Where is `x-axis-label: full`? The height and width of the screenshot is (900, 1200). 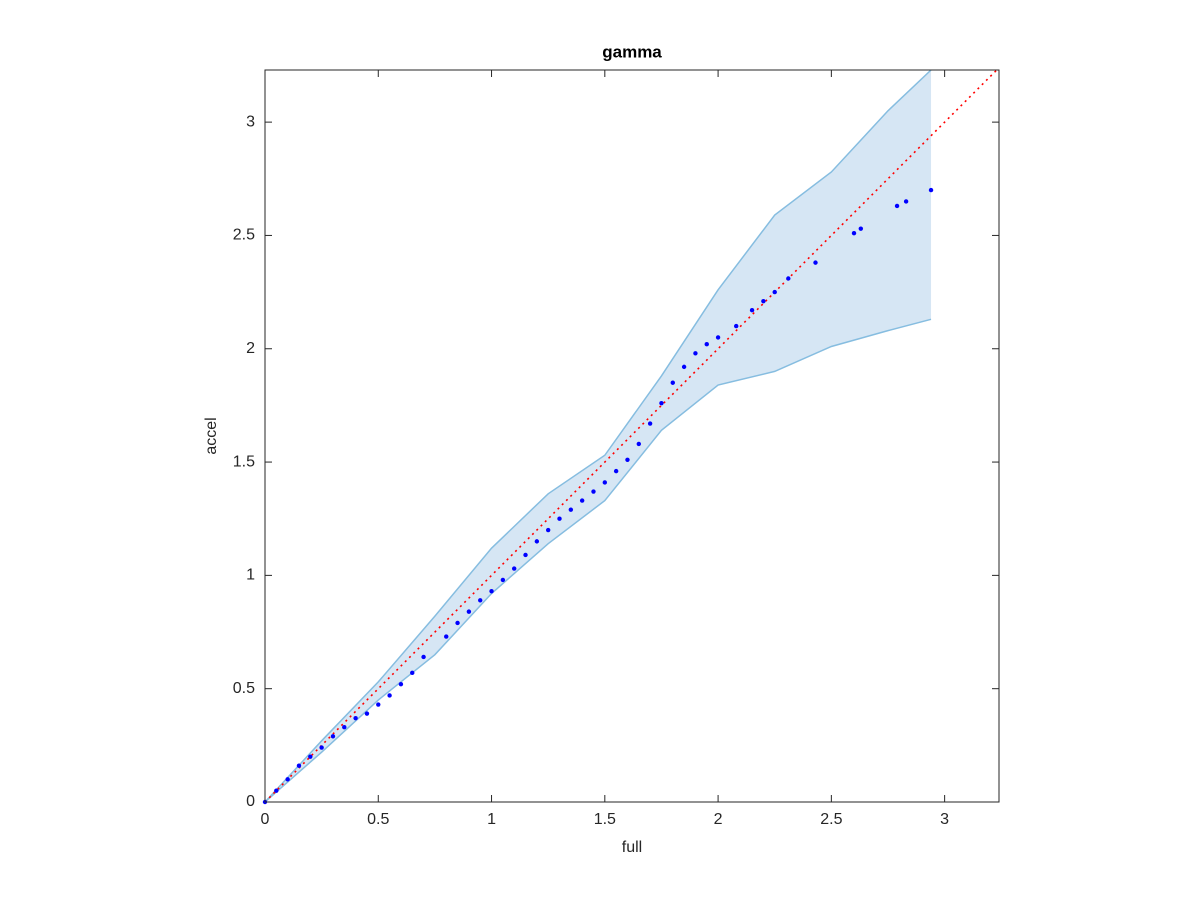 x-axis-label: full is located at coordinates (632, 847).